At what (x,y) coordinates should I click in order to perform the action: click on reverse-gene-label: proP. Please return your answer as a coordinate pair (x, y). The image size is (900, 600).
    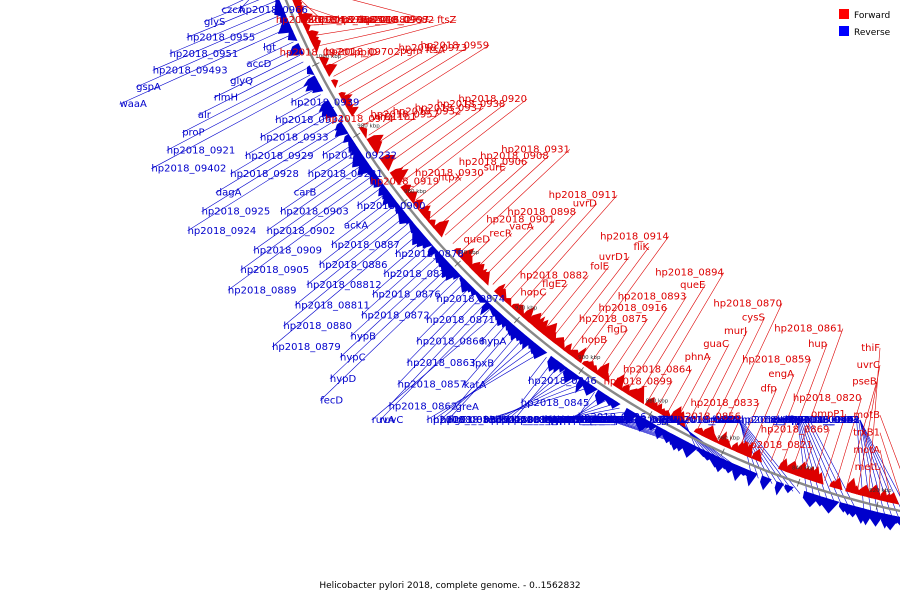
    Looking at the image, I should click on (193, 133).